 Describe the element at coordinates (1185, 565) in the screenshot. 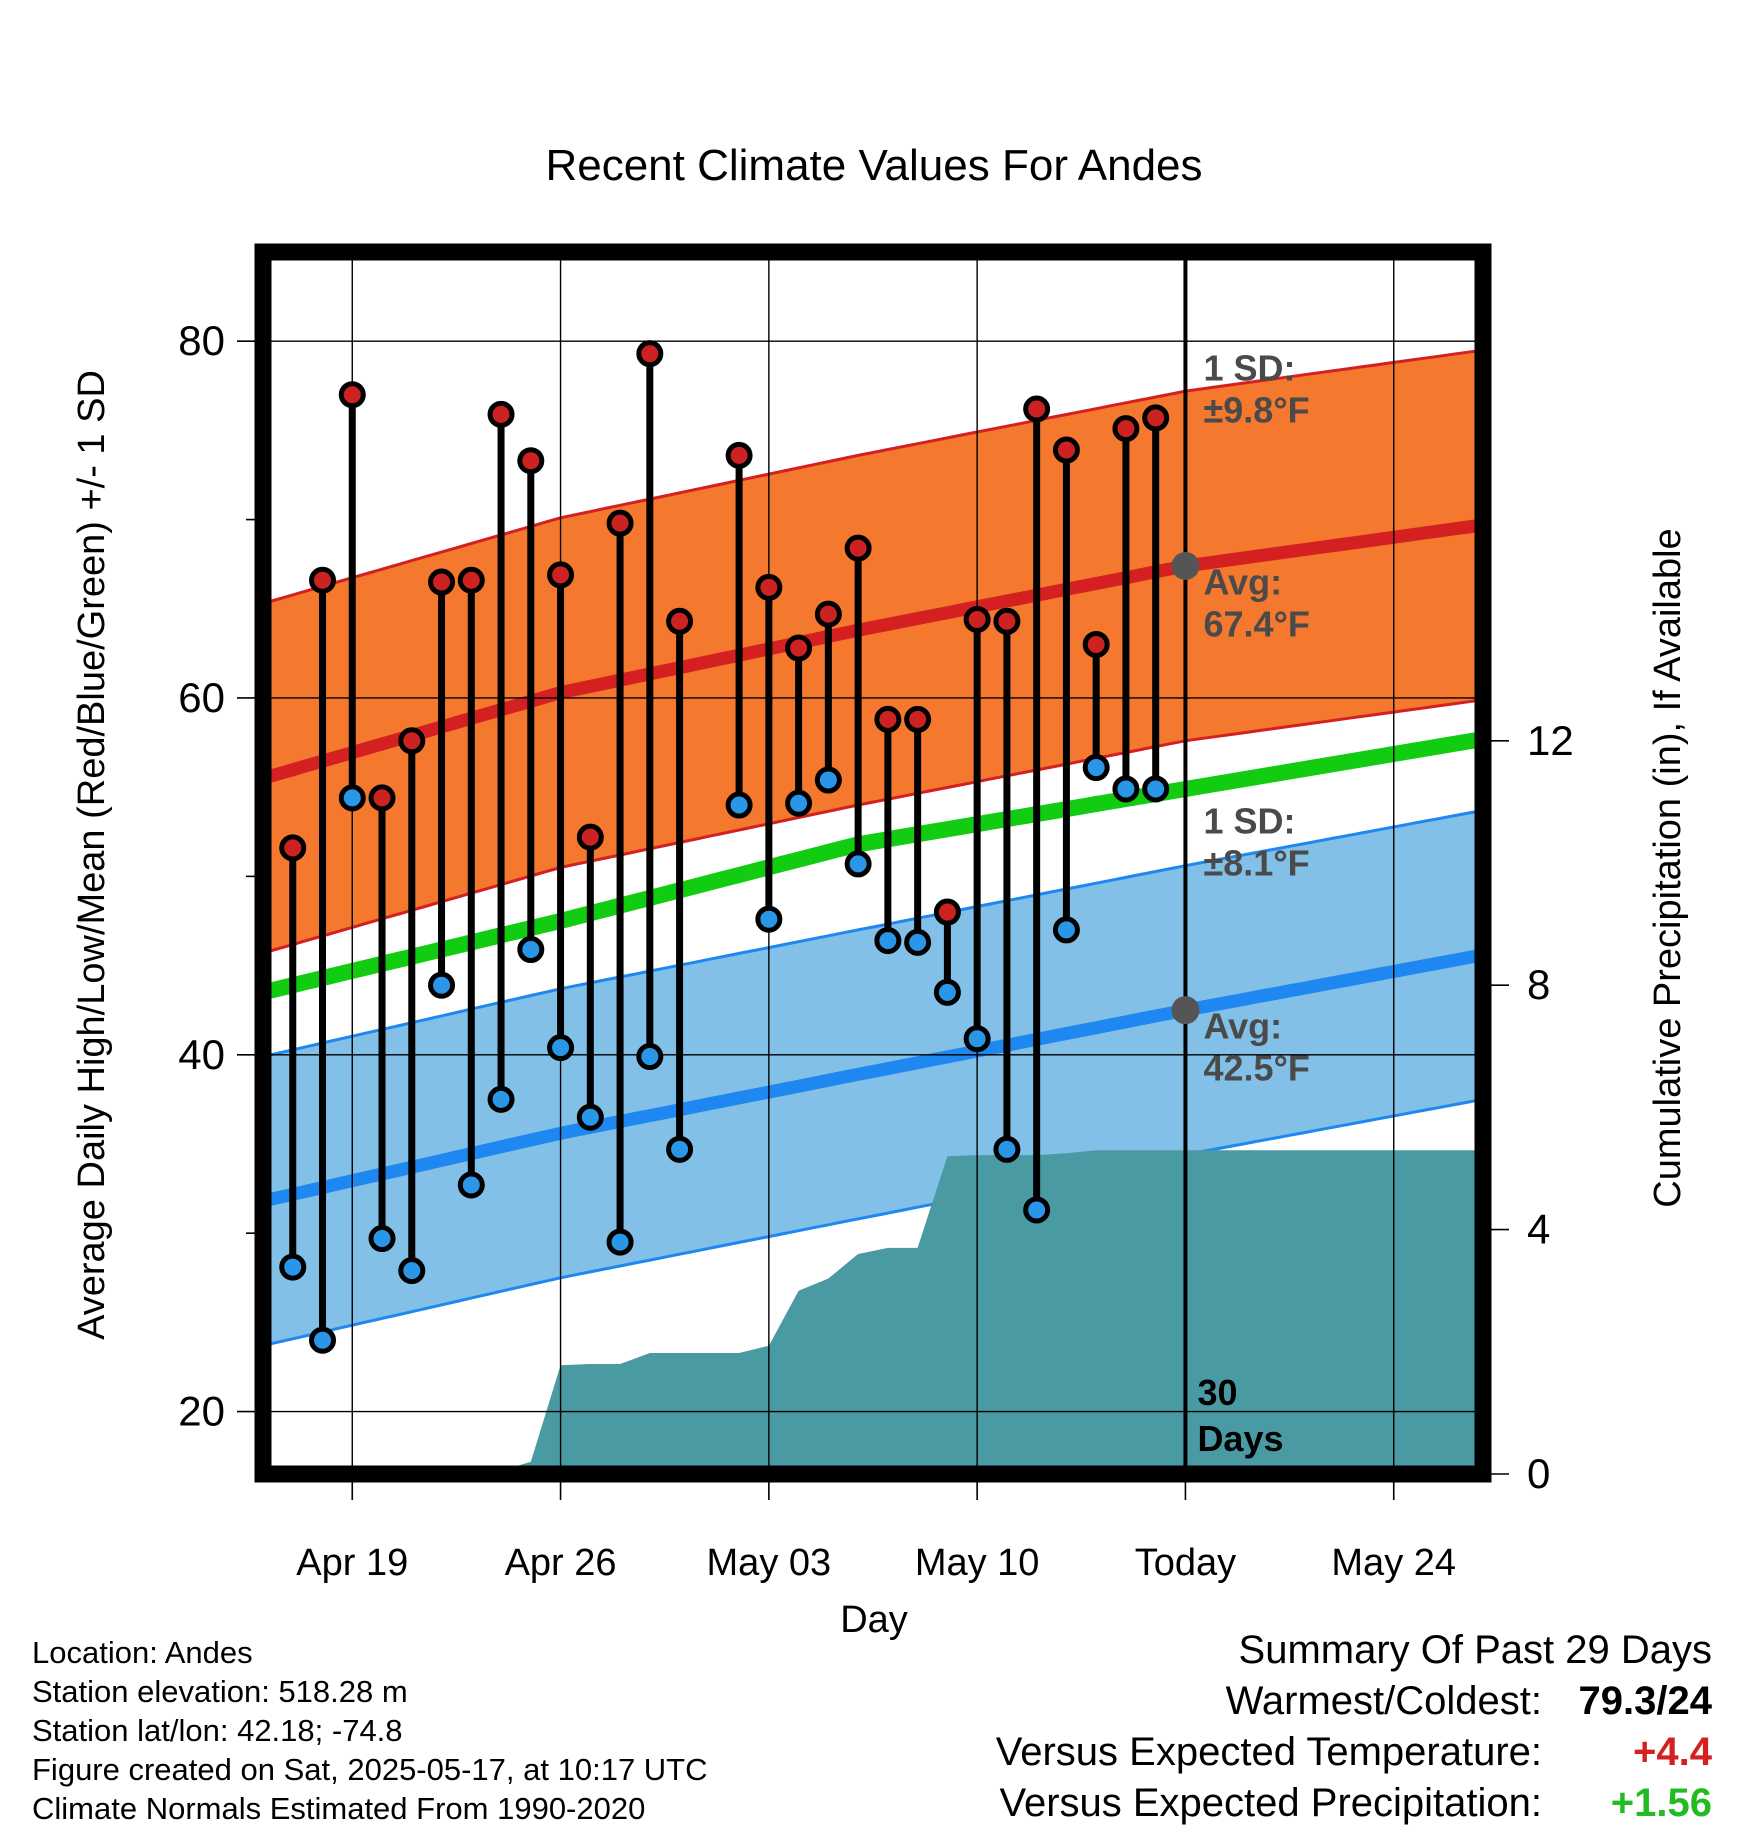

I see `today-high-normal-marker` at that location.